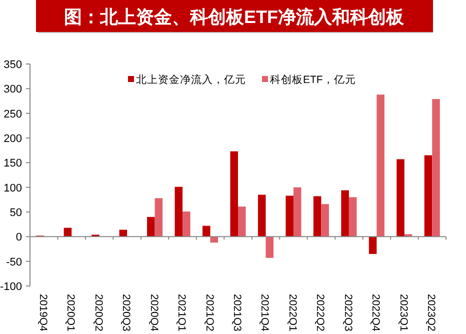  What do you see at coordinates (13, 90) in the screenshot?
I see `y-tick-label: 300` at bounding box center [13, 90].